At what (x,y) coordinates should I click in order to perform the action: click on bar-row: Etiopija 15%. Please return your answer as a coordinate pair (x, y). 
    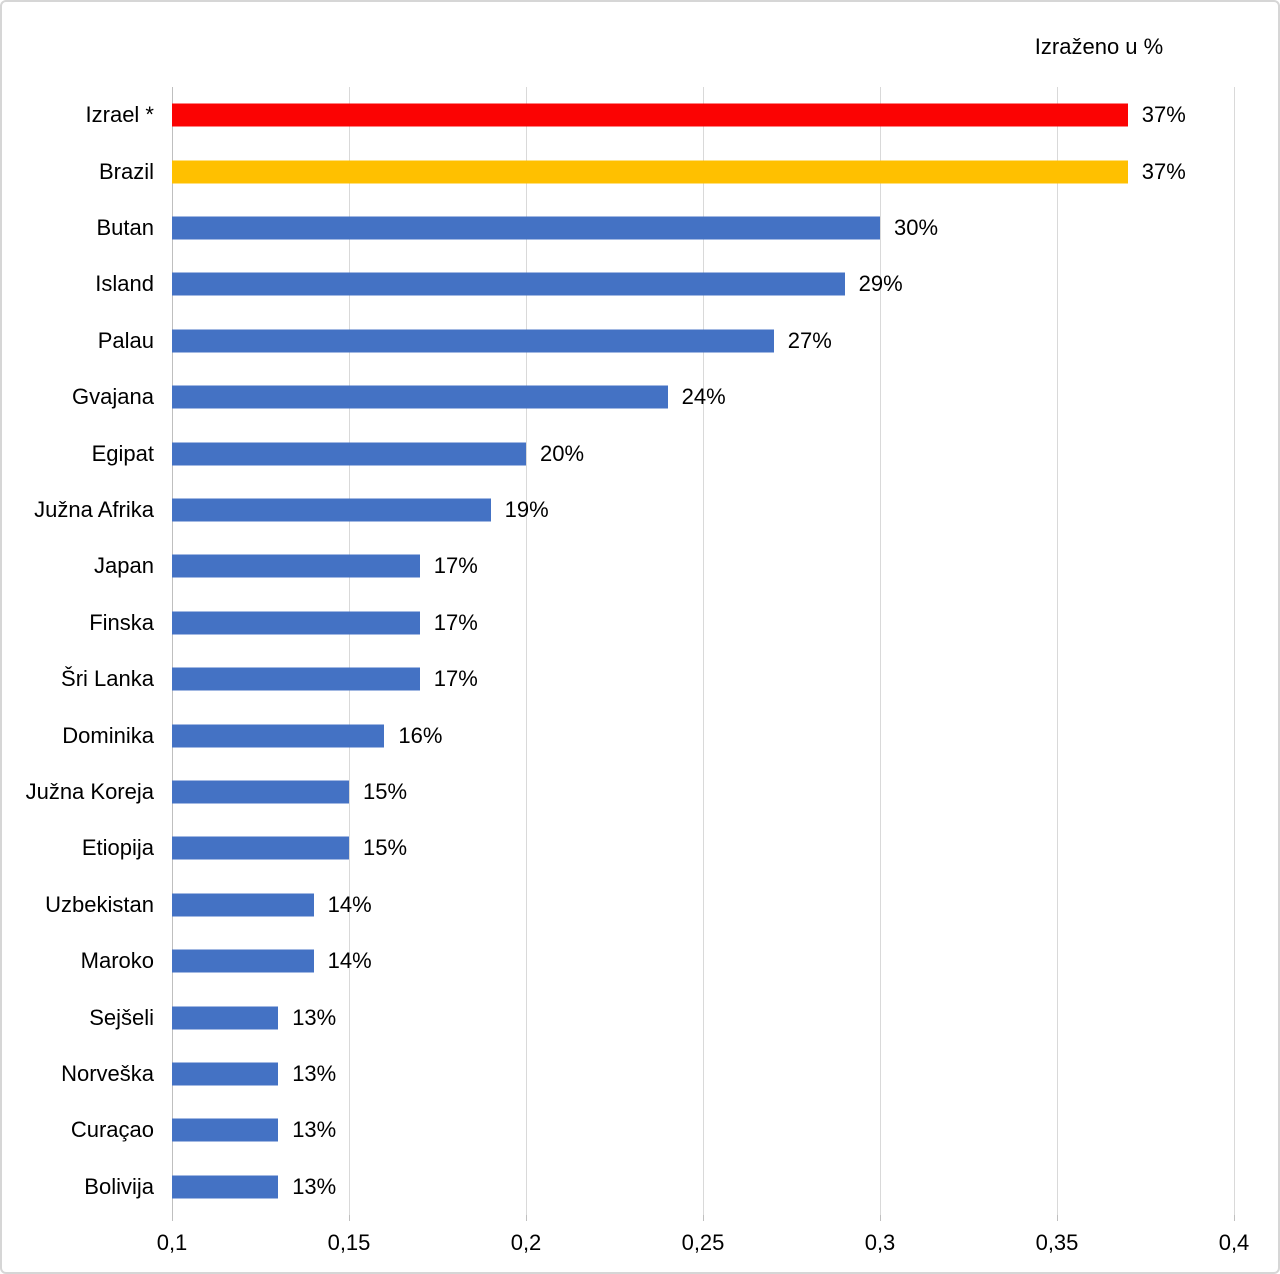
    Looking at the image, I should click on (640, 848).